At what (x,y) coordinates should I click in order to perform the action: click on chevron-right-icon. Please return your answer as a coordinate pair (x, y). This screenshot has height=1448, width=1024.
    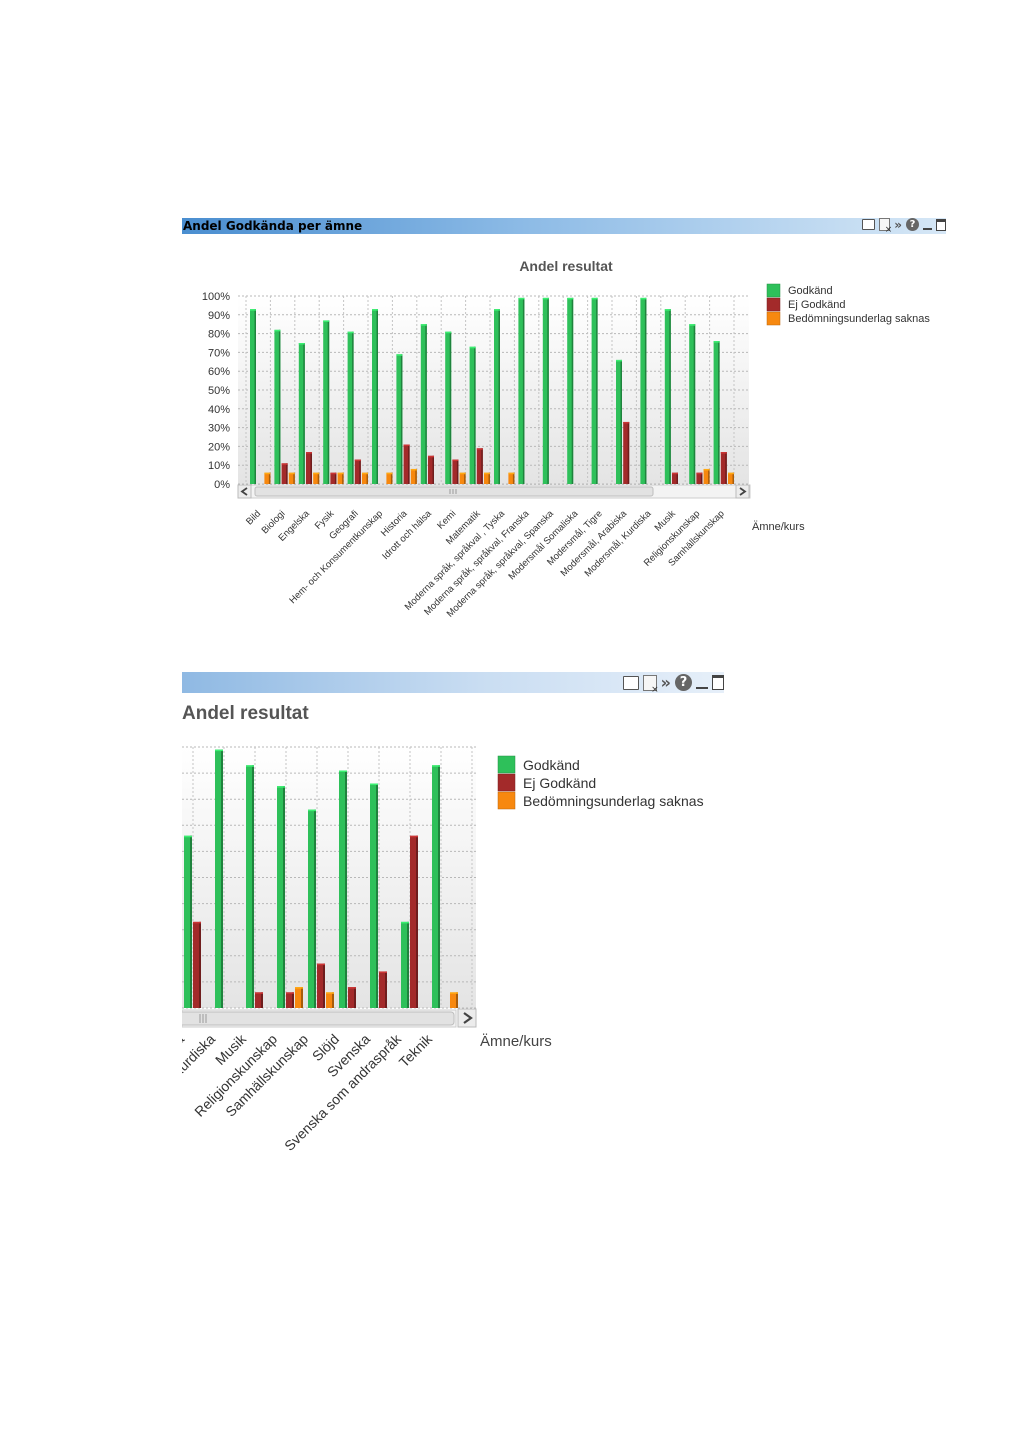
    Looking at the image, I should click on (468, 1018).